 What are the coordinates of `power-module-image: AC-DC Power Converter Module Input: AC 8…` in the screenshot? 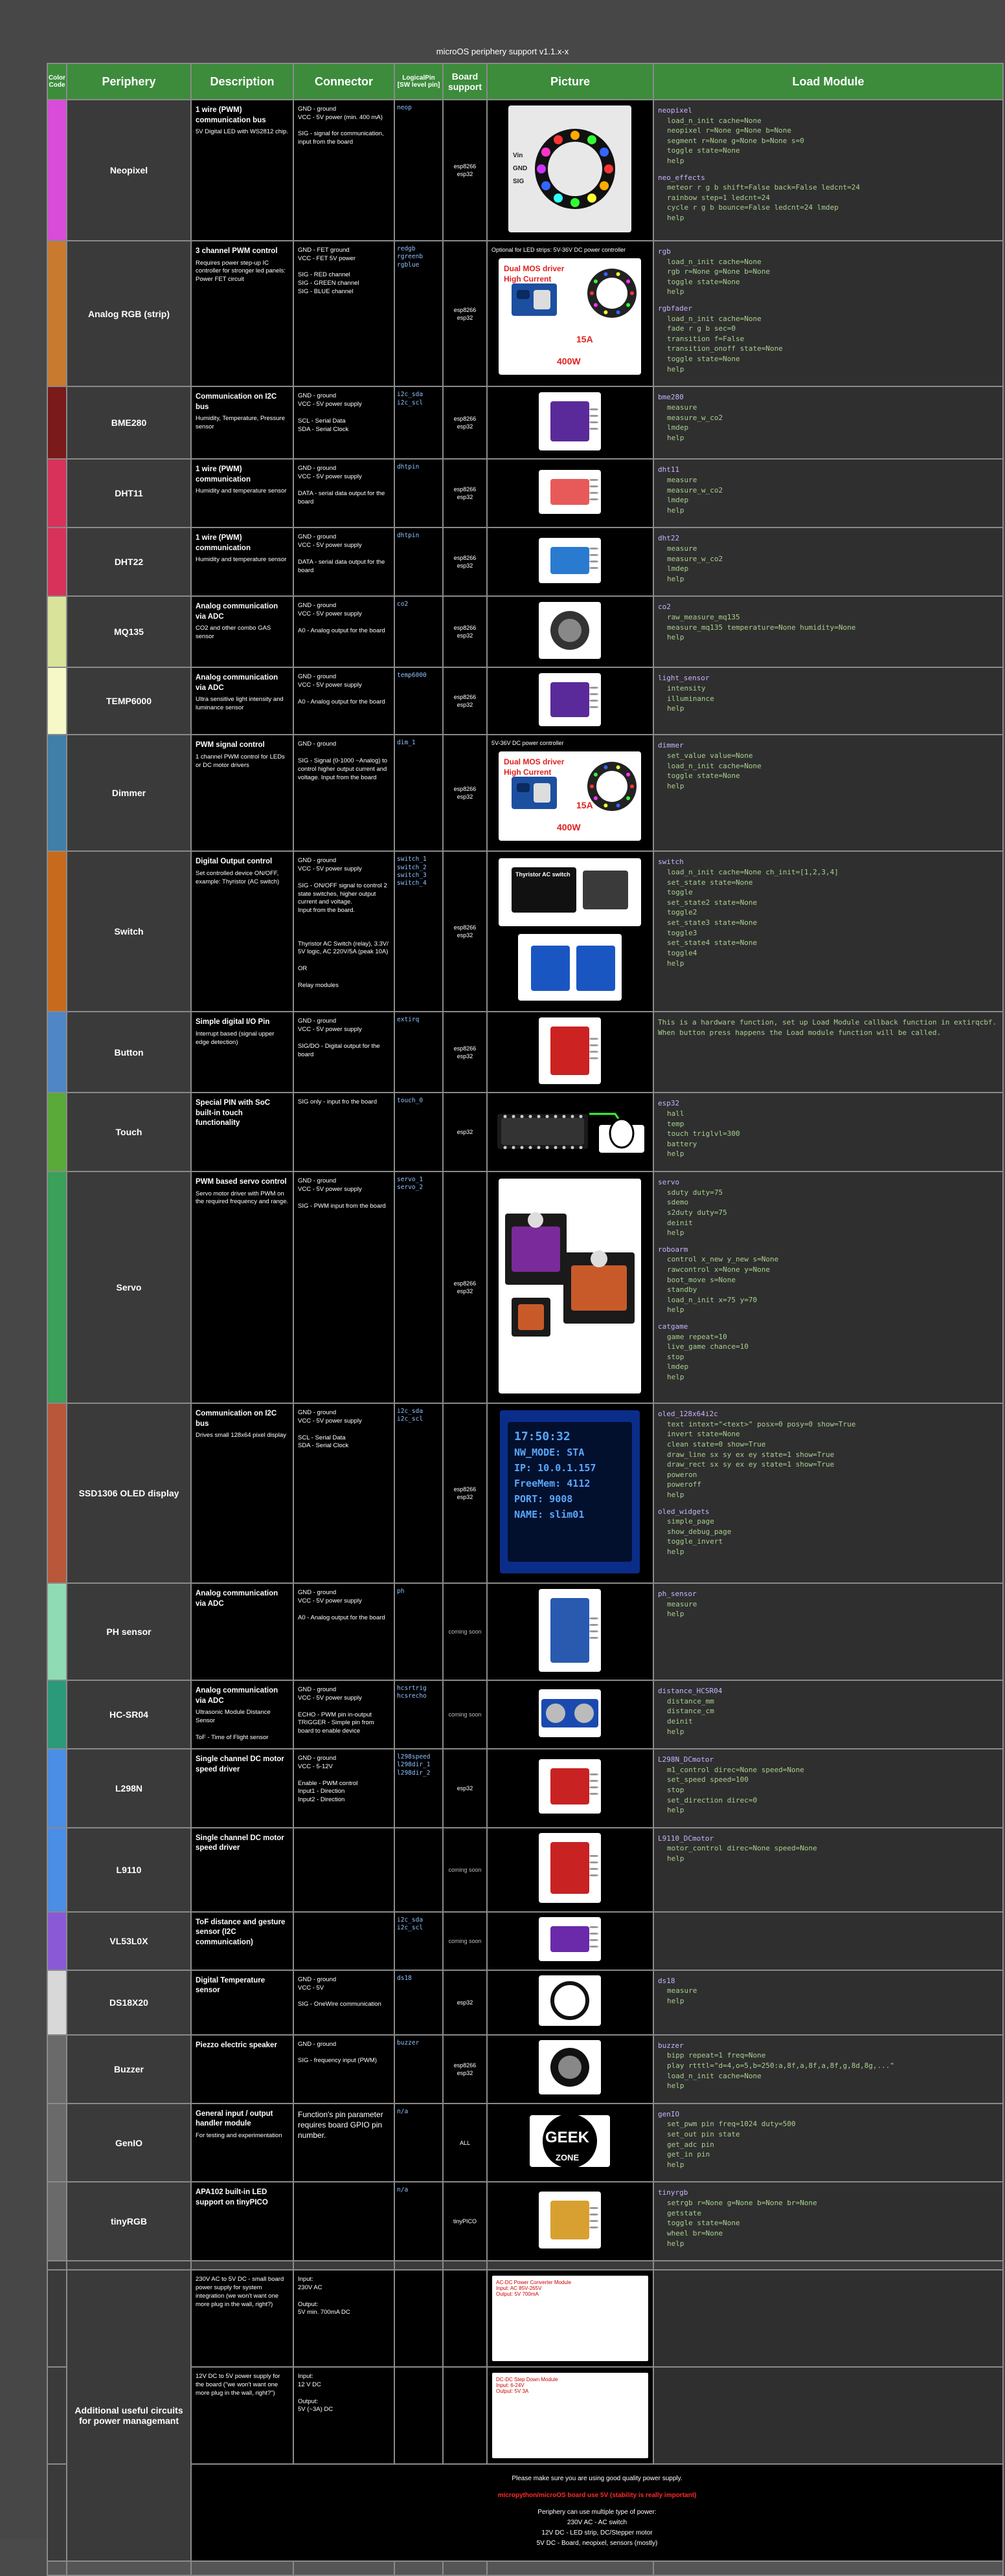 It's located at (570, 2319).